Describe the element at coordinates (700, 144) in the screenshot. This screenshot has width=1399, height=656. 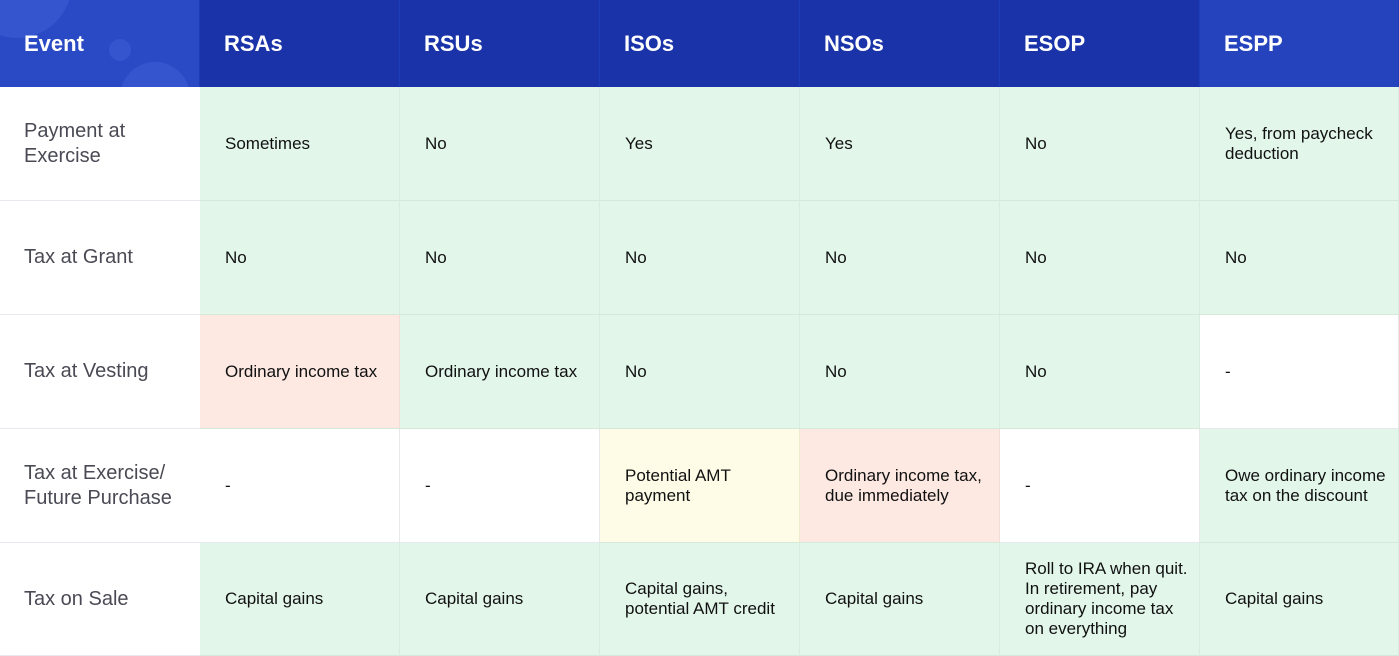
I see `cell-isos: Yes` at that location.